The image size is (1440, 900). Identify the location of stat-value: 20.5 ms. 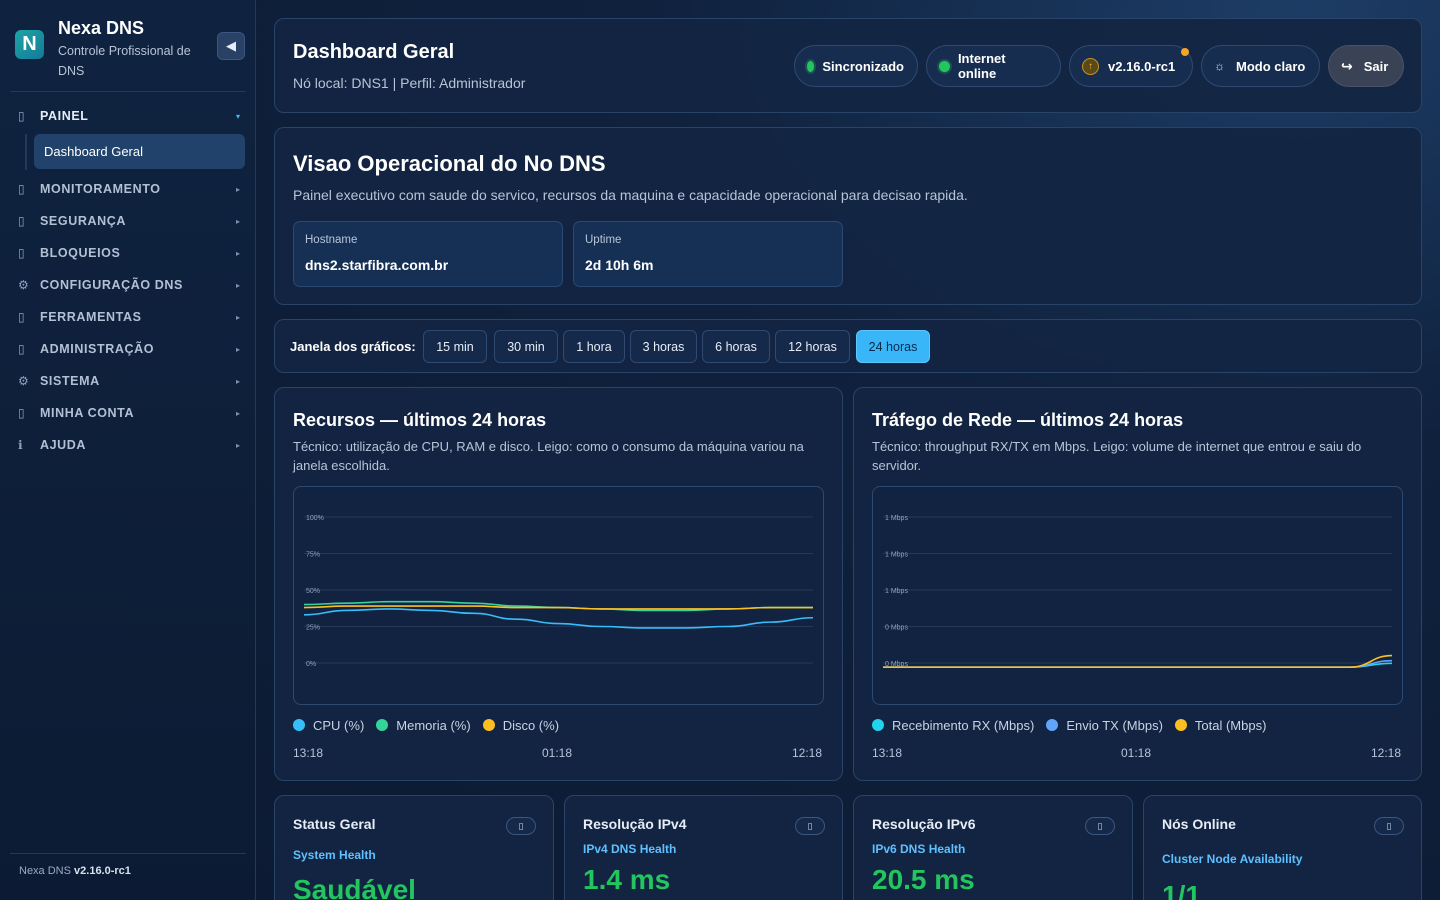
(923, 879).